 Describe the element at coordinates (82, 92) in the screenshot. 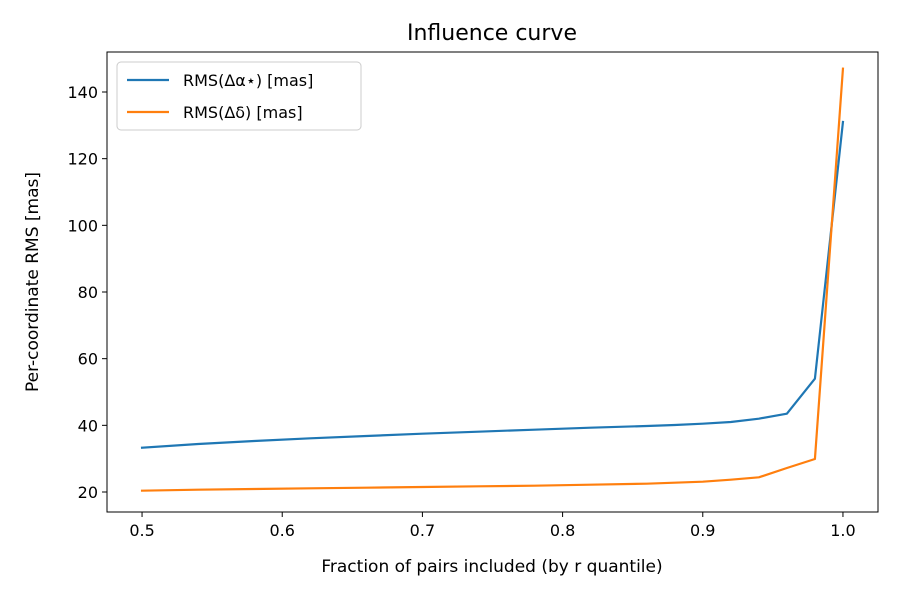

I see `y-tick-label: 140` at that location.